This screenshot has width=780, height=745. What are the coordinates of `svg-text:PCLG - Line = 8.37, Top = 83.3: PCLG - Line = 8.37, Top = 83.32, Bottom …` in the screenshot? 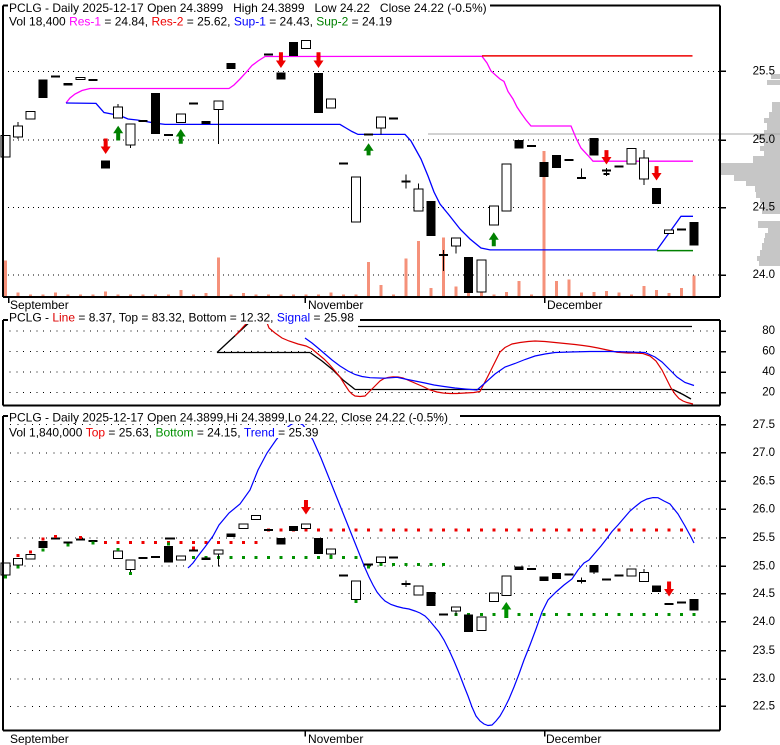 It's located at (181, 318).